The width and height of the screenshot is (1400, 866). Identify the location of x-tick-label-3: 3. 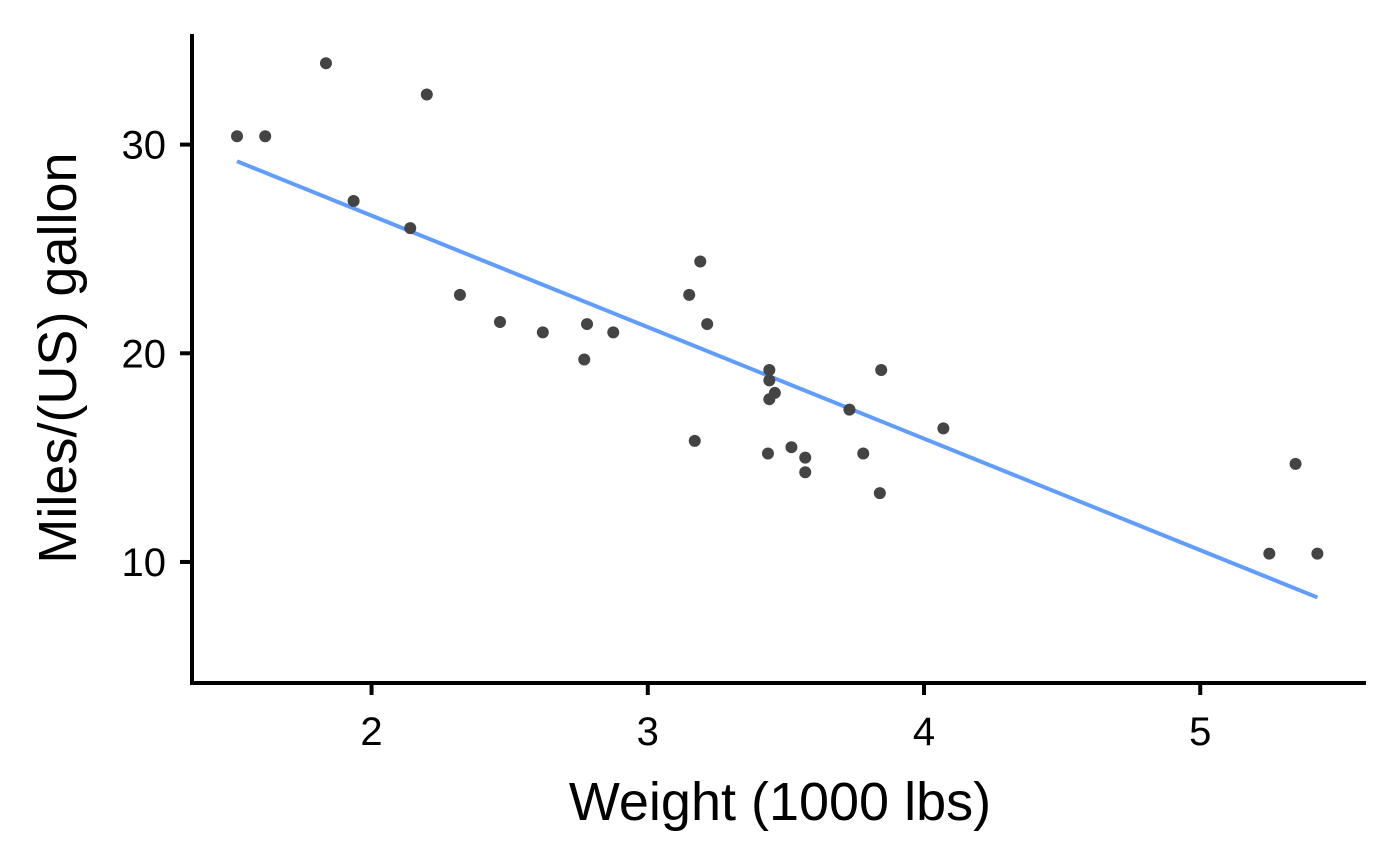
(648, 732).